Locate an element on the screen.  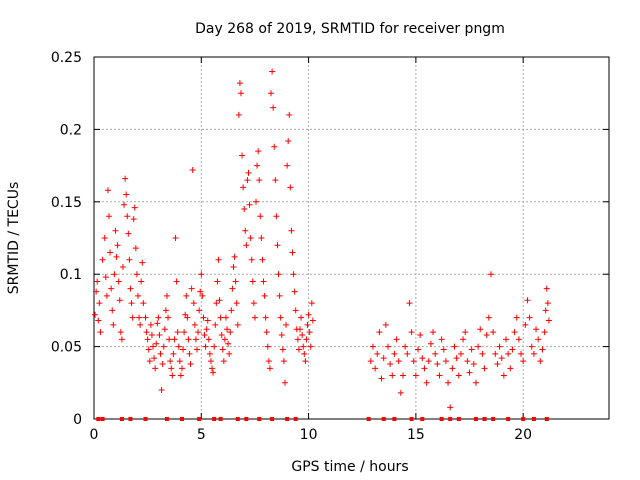
x-tick-label: 5 is located at coordinates (201, 435).